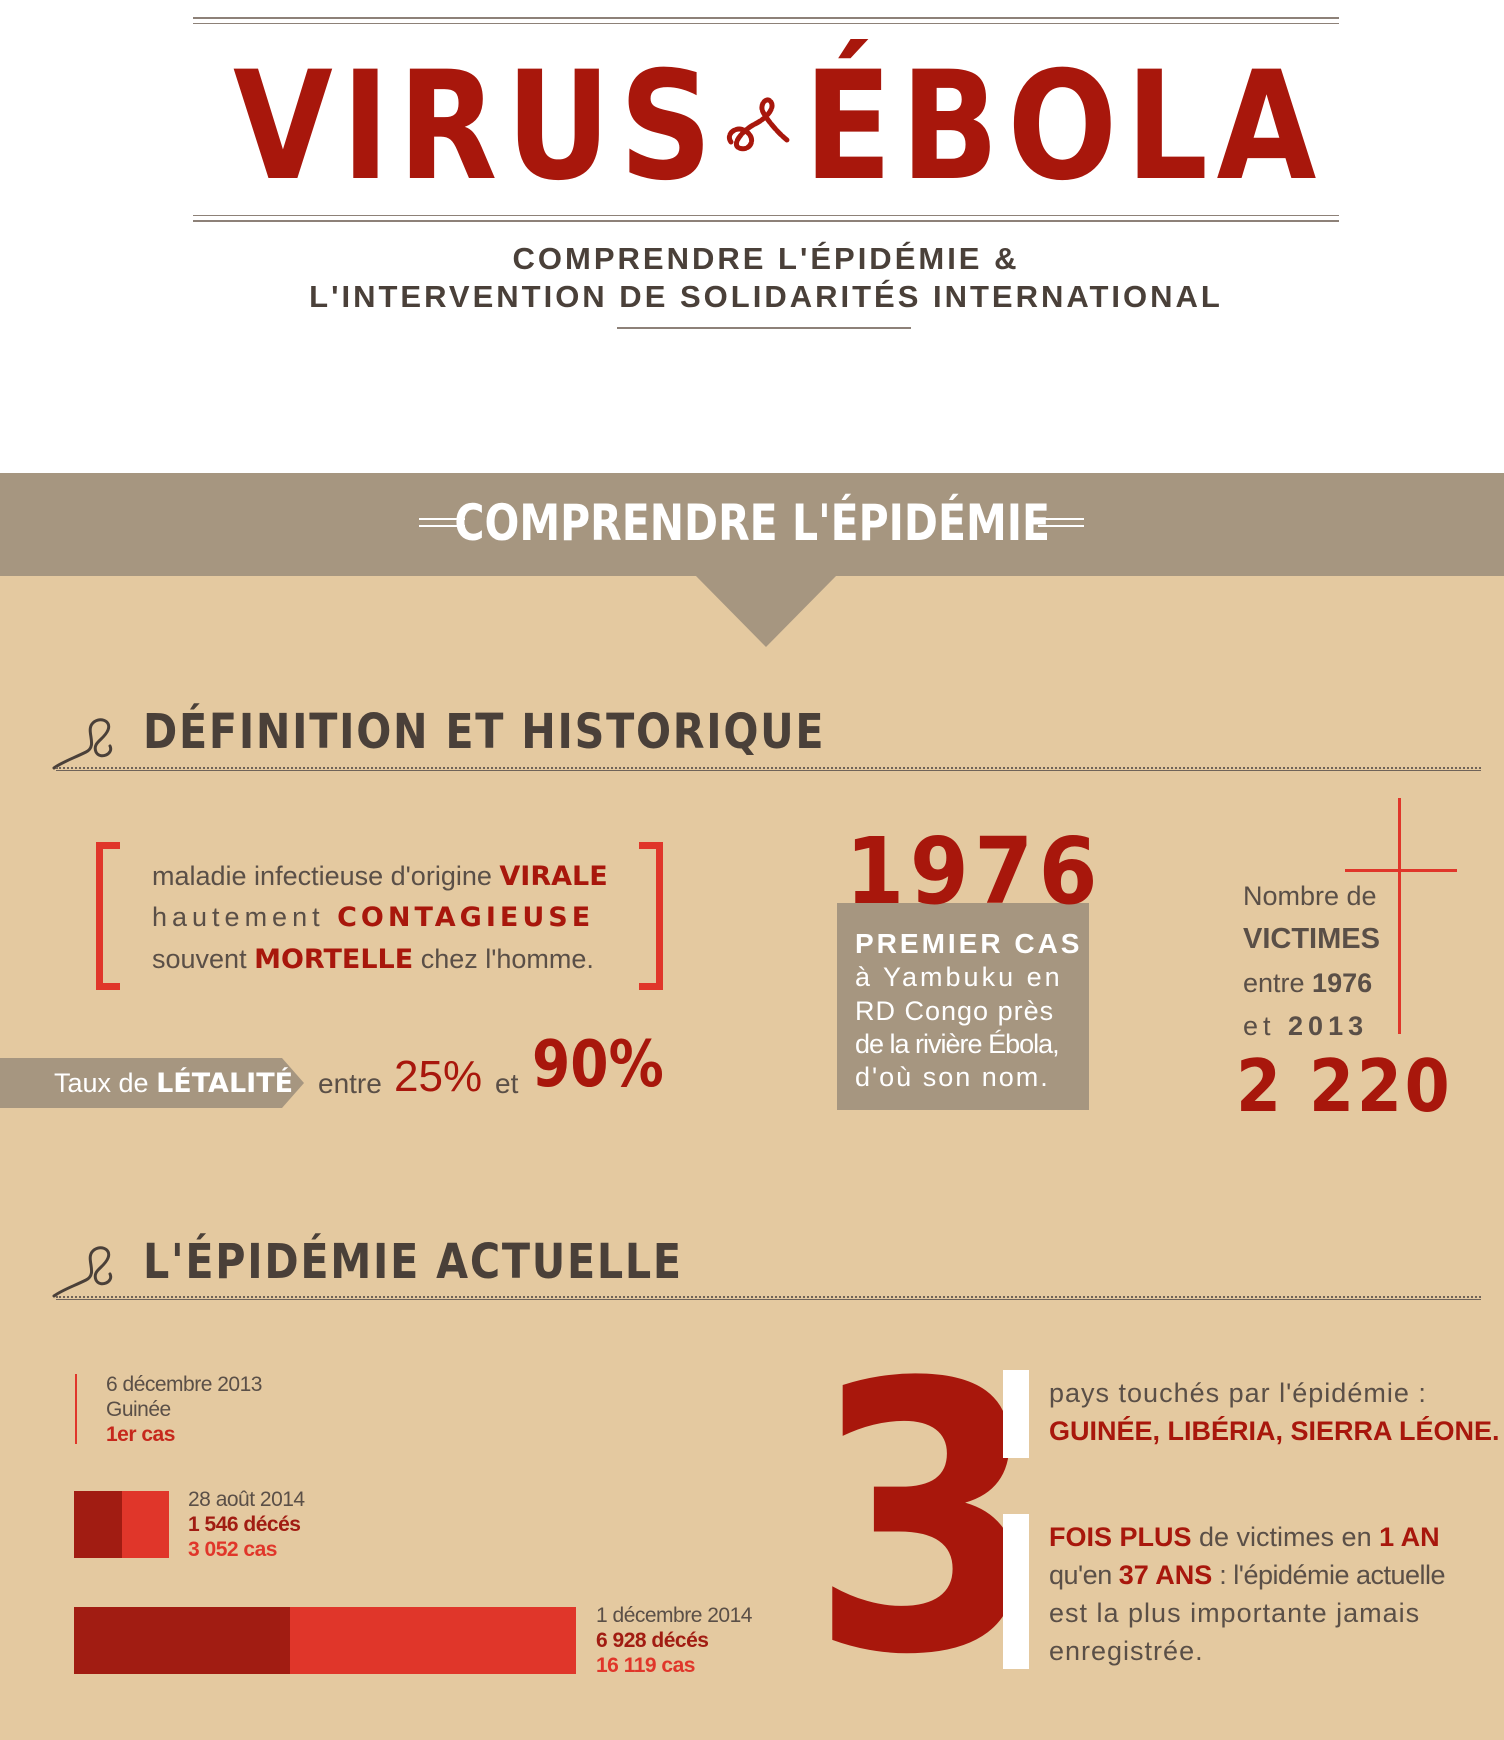  I want to click on header-top-rule, so click(766, 18).